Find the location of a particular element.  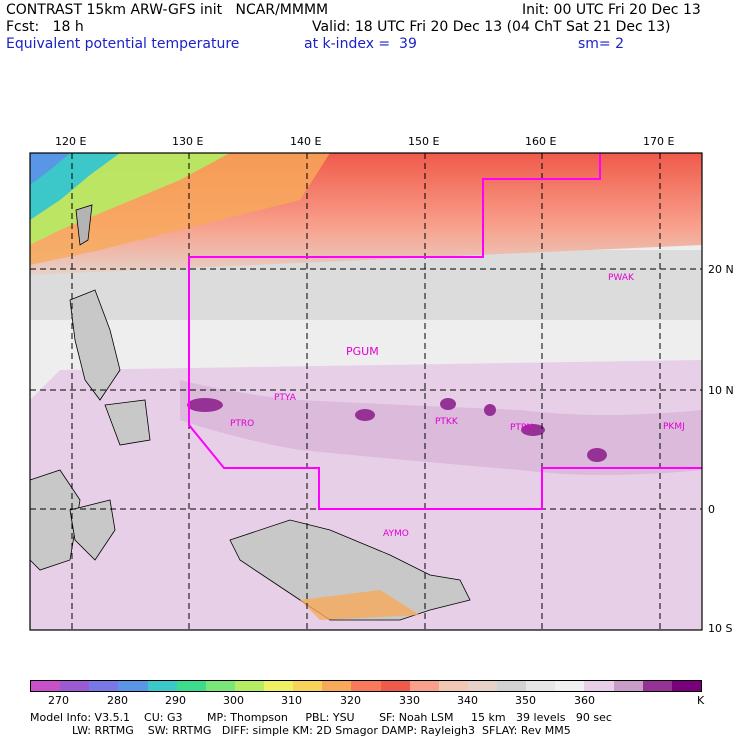

field-moist-core is located at coordinates (441, 427).